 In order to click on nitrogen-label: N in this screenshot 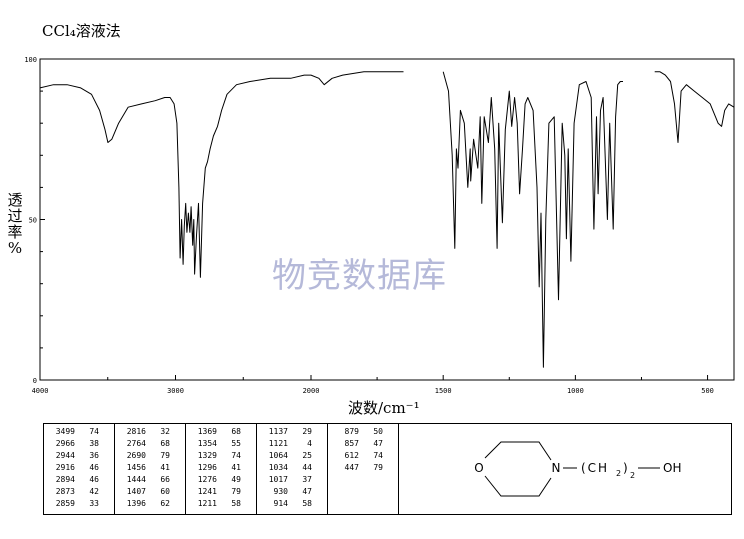, I will do `click(556, 468)`.